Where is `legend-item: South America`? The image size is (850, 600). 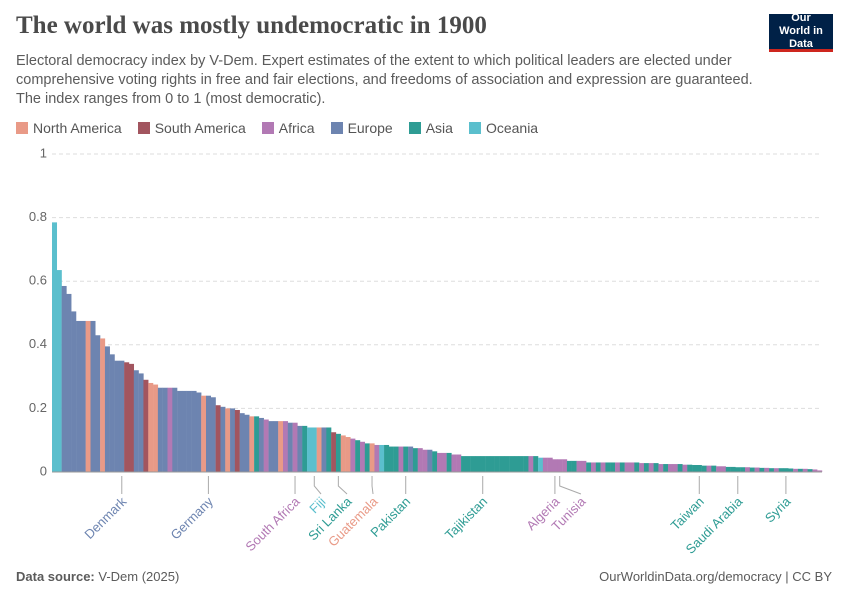 legend-item: South America is located at coordinates (191, 128).